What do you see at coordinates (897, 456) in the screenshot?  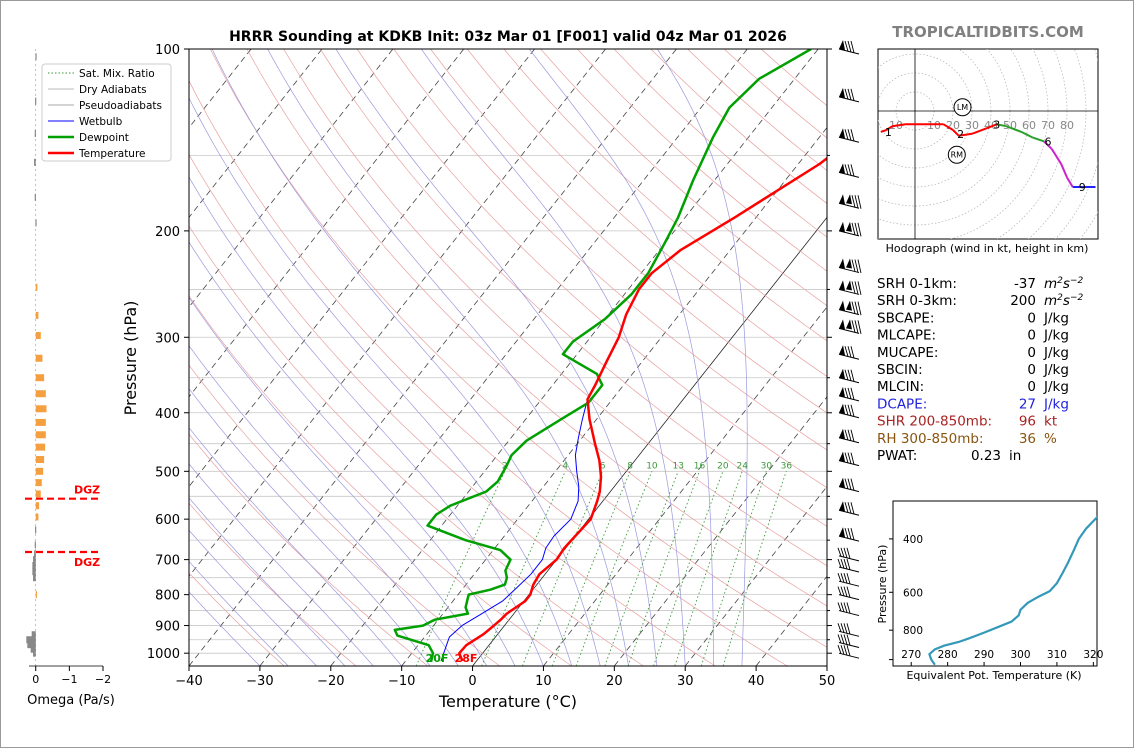 I see `stat-label: PWAT:` at bounding box center [897, 456].